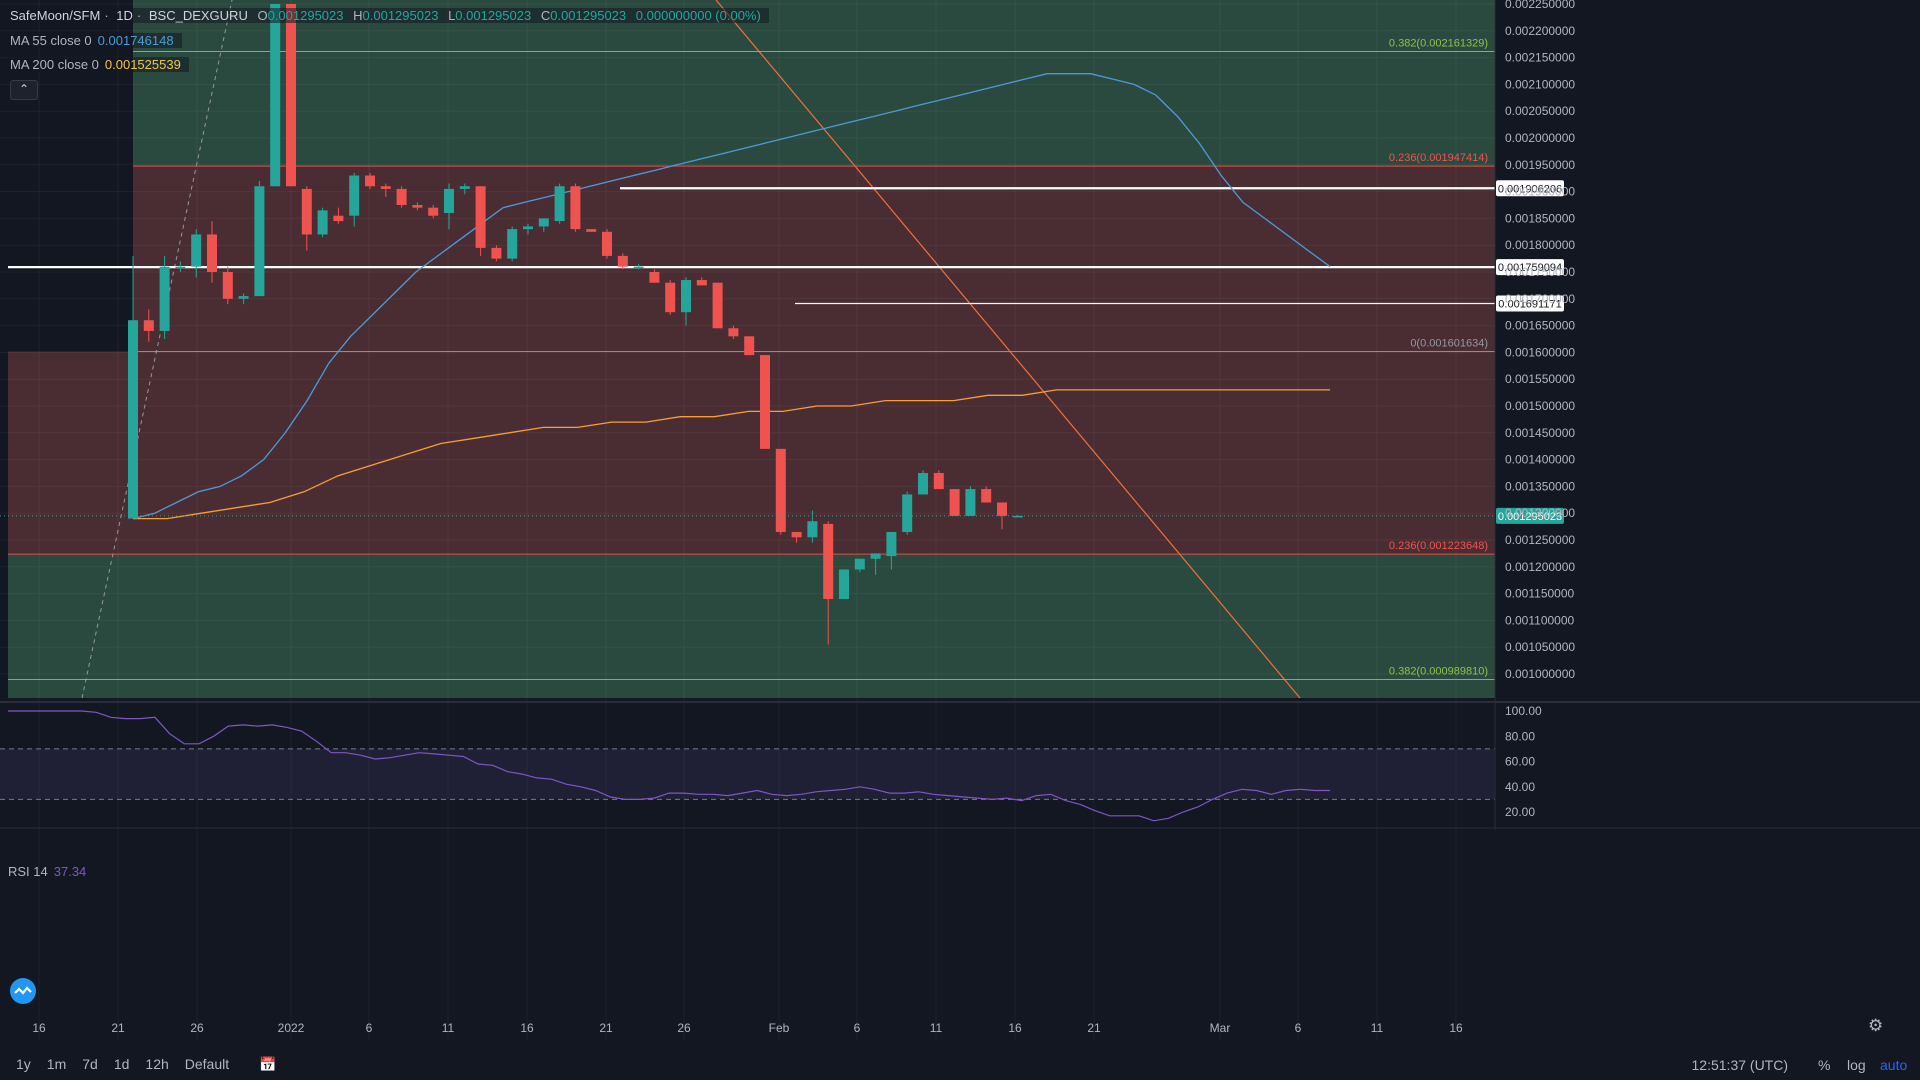 This screenshot has height=1080, width=1920. I want to click on symbol-name: SafeMoon/SFM, so click(55, 15).